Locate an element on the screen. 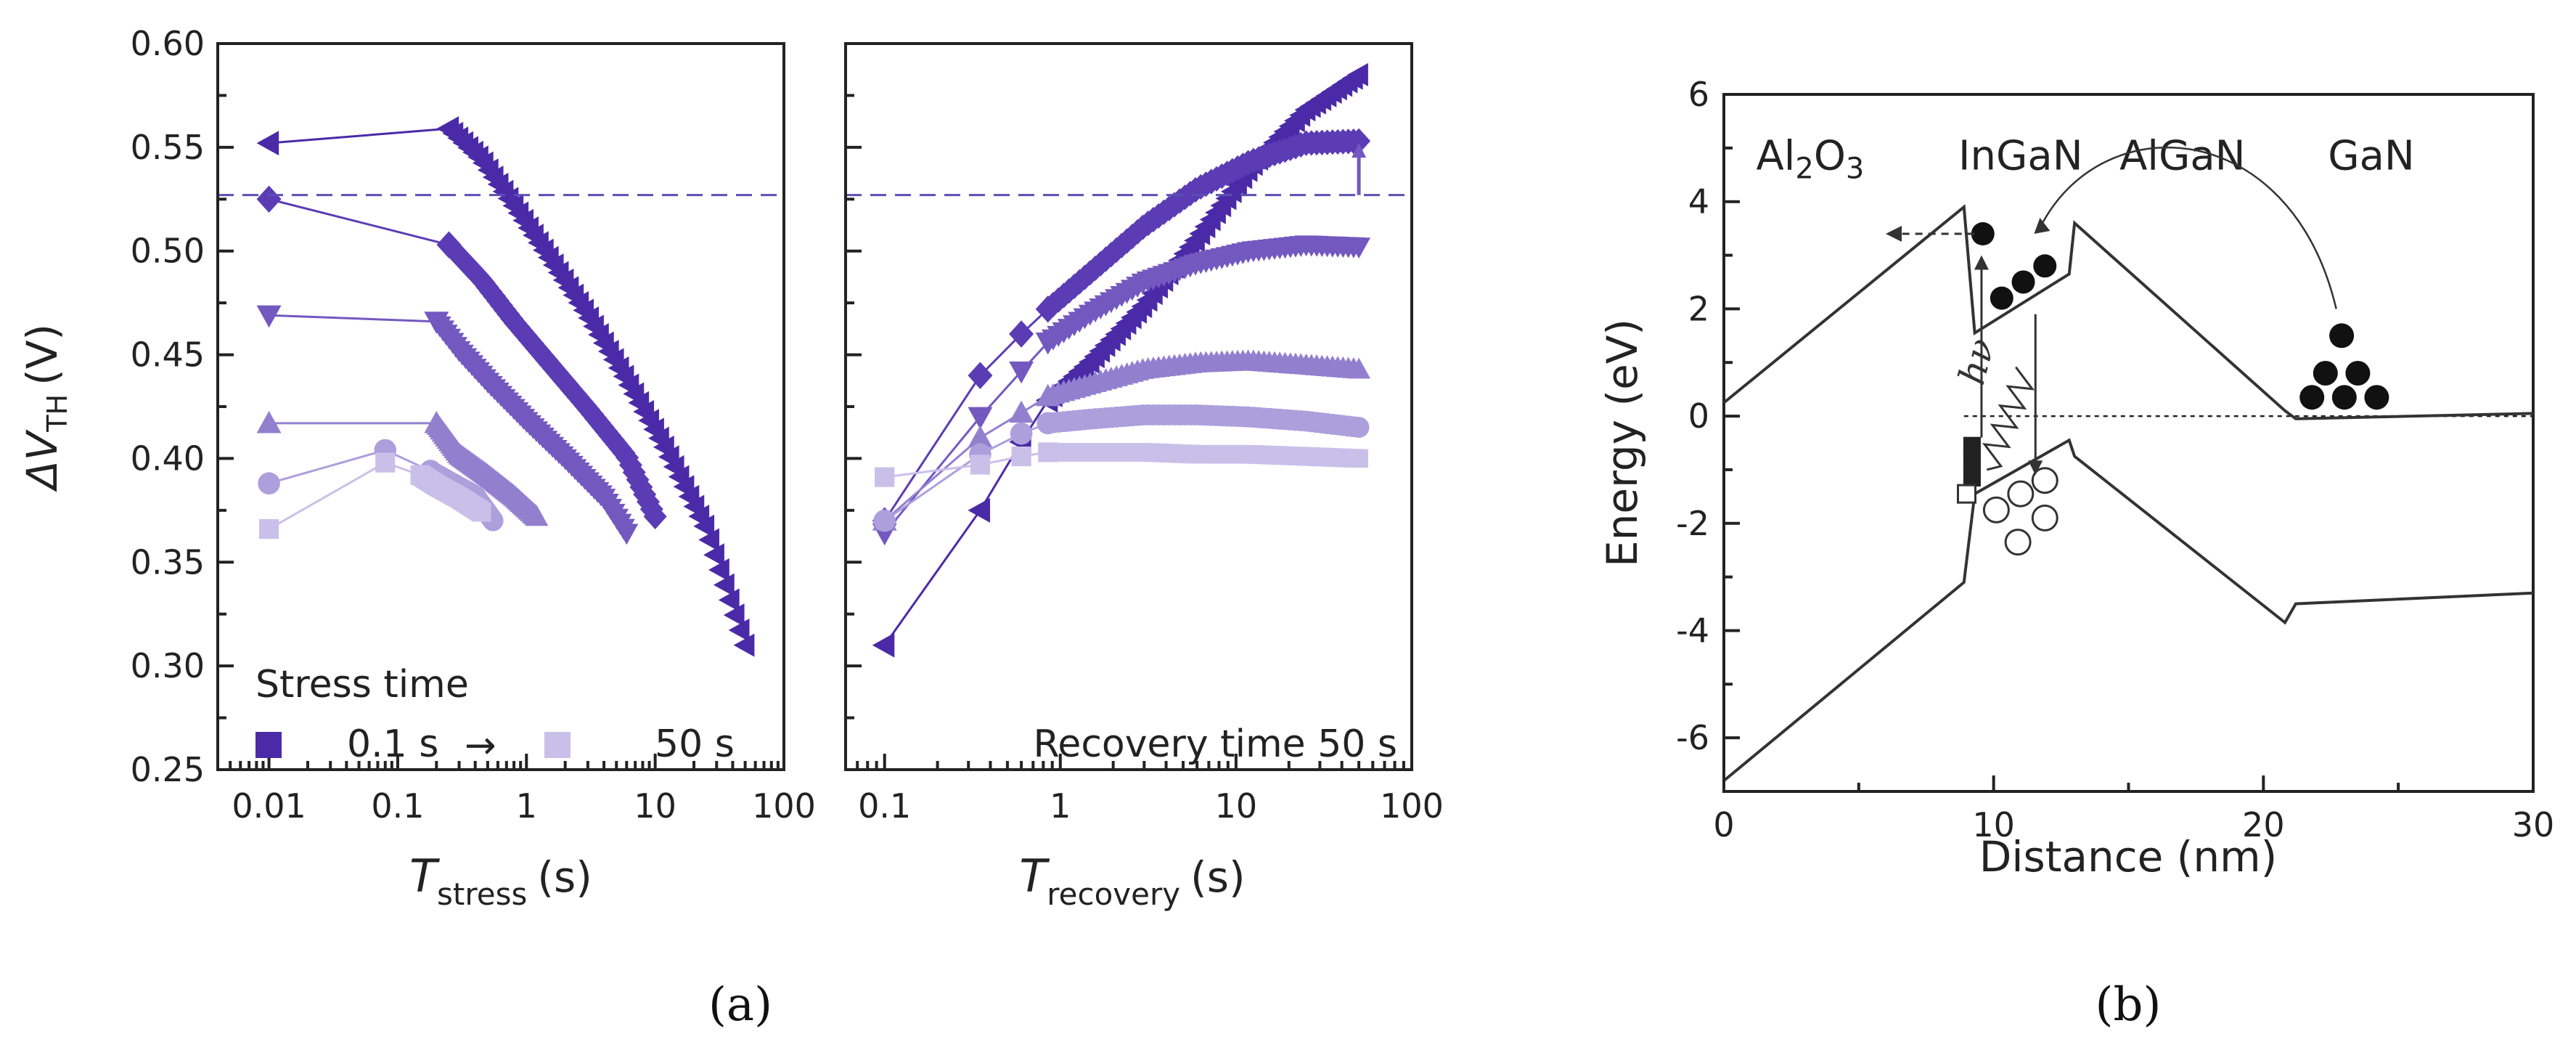 Image resolution: width=2576 pixels, height=1055 pixels. p-stress-ytick-label-5: 0.50 is located at coordinates (168, 251).